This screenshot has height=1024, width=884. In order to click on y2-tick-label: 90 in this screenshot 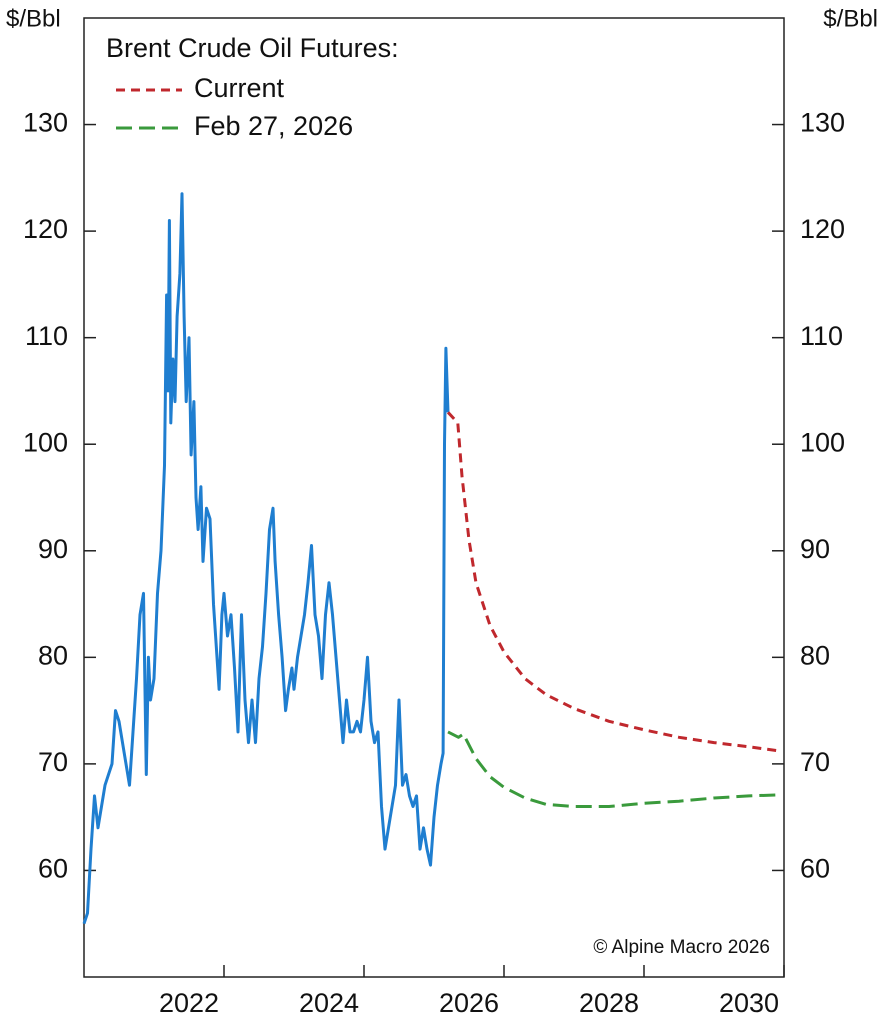, I will do `click(815, 549)`.